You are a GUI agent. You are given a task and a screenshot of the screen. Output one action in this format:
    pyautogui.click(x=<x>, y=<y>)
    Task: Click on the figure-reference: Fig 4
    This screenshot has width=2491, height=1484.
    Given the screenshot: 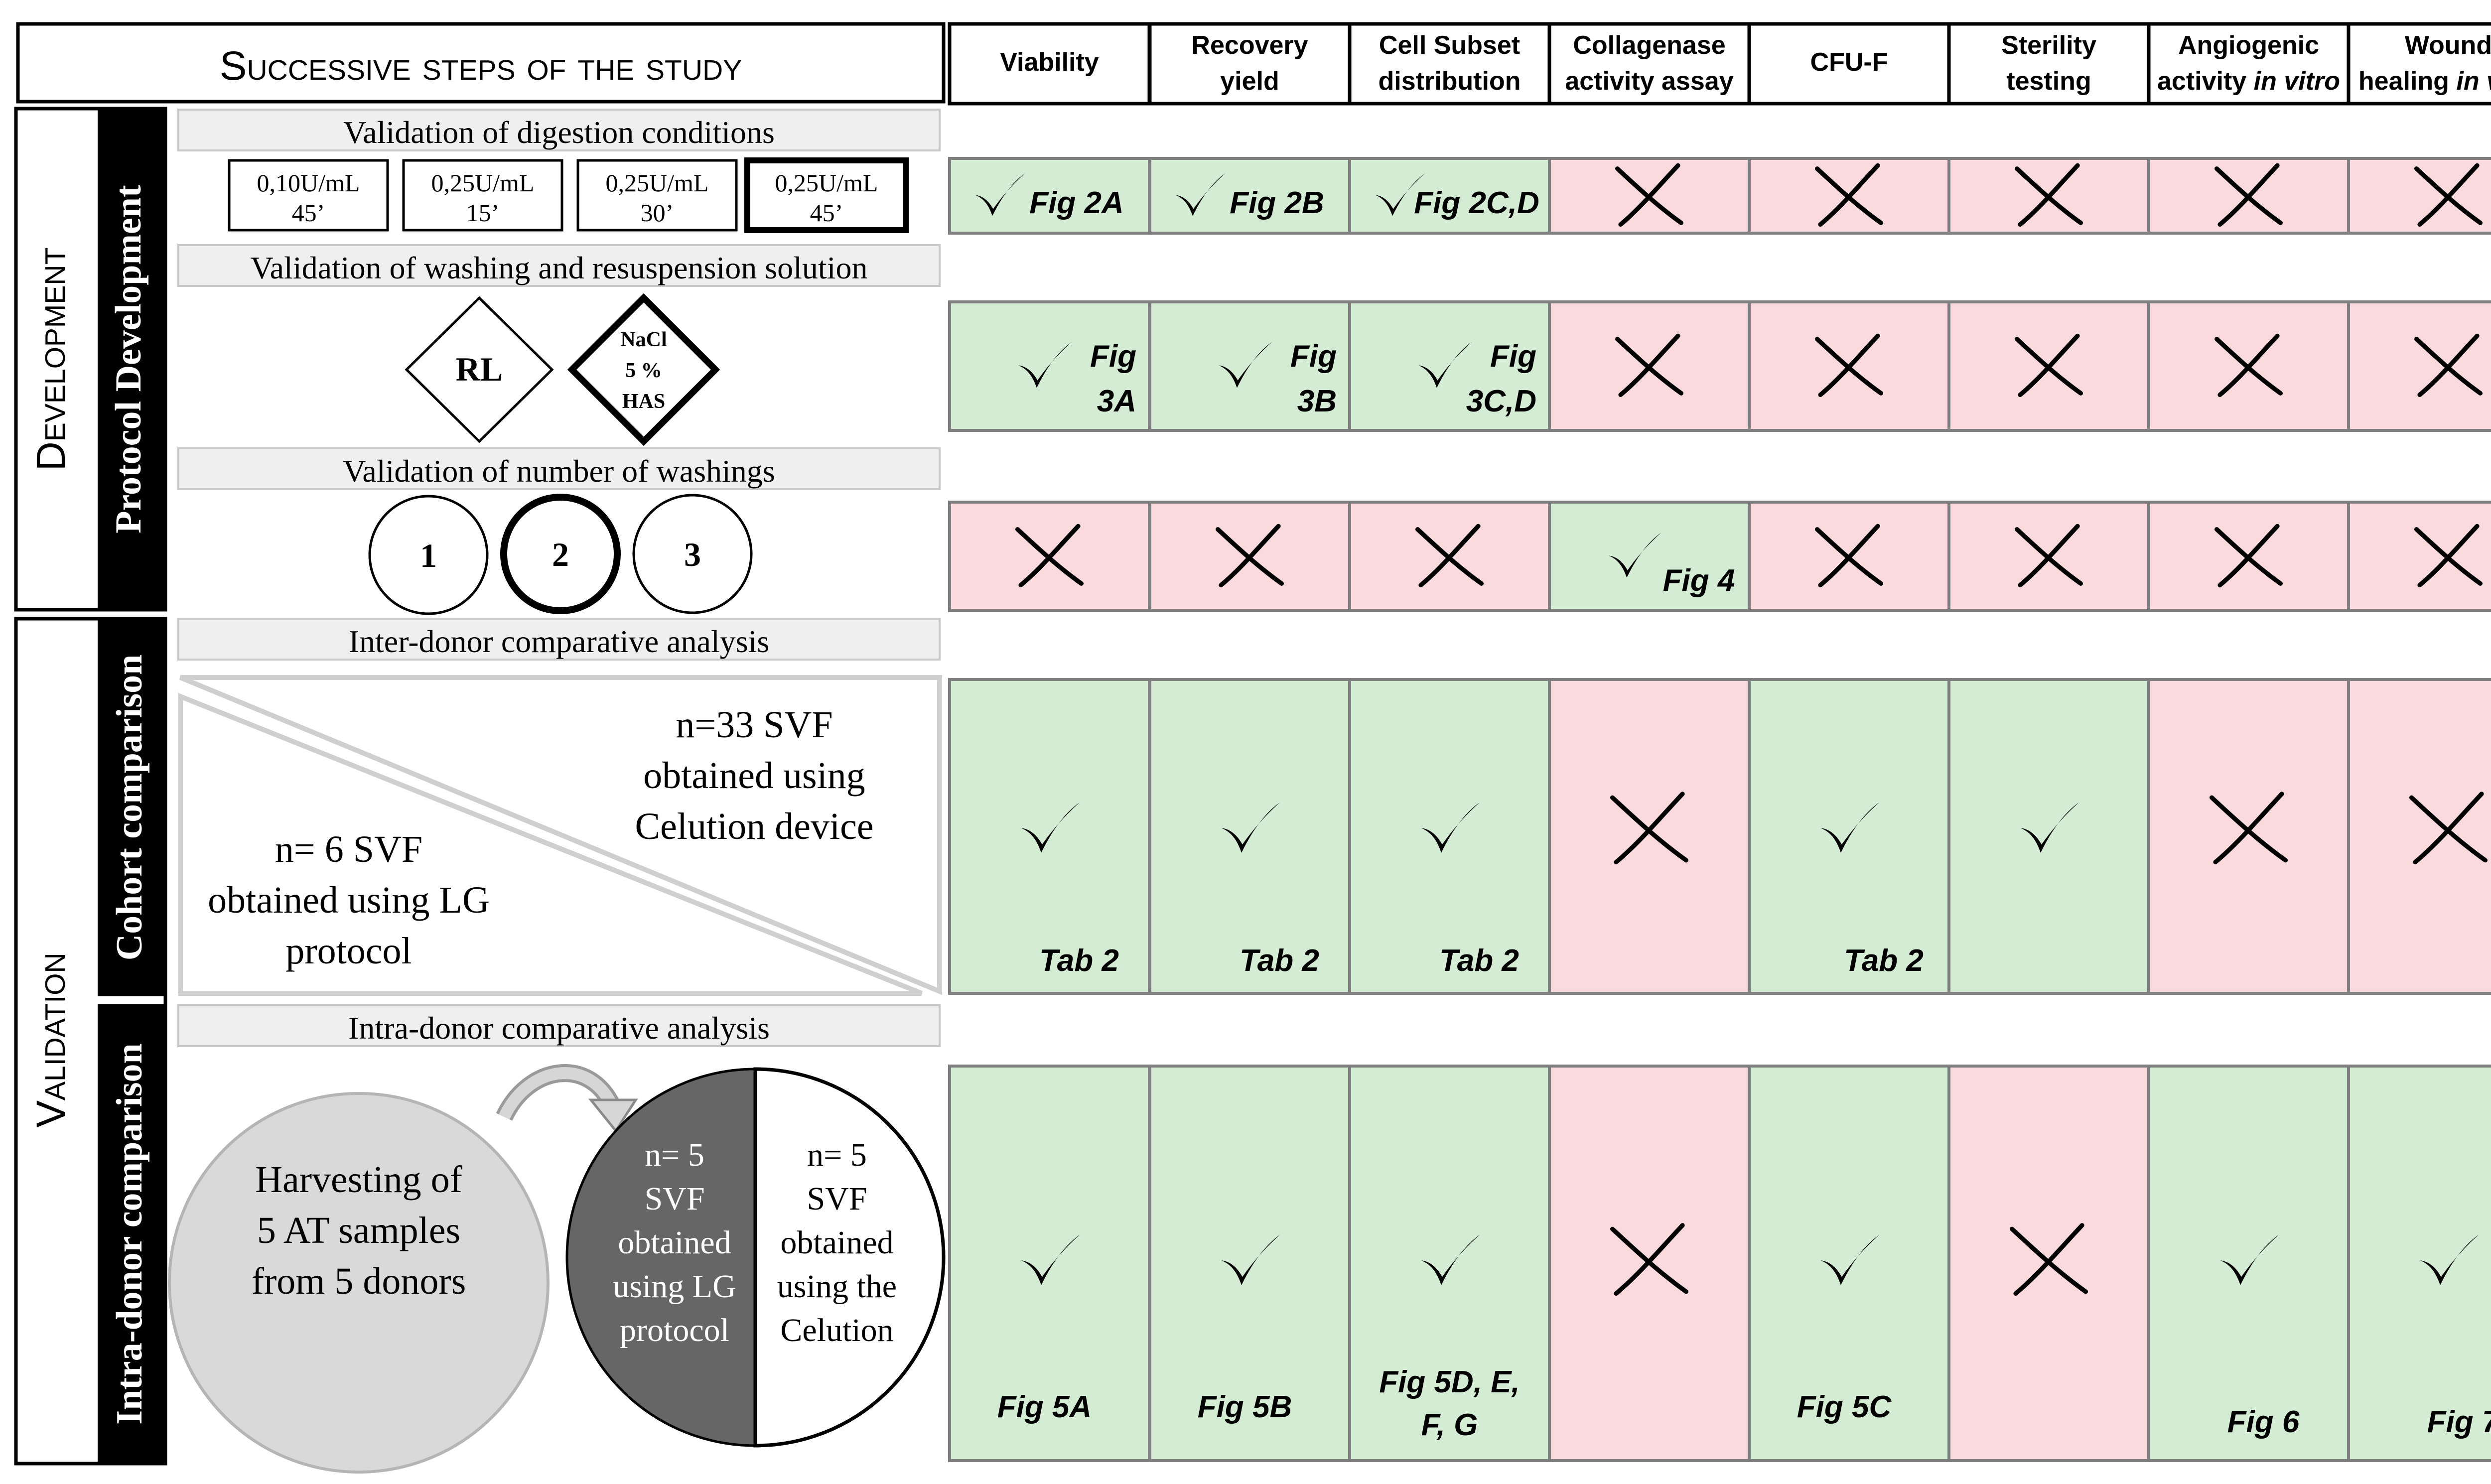 What is the action you would take?
    pyautogui.click(x=1699, y=580)
    